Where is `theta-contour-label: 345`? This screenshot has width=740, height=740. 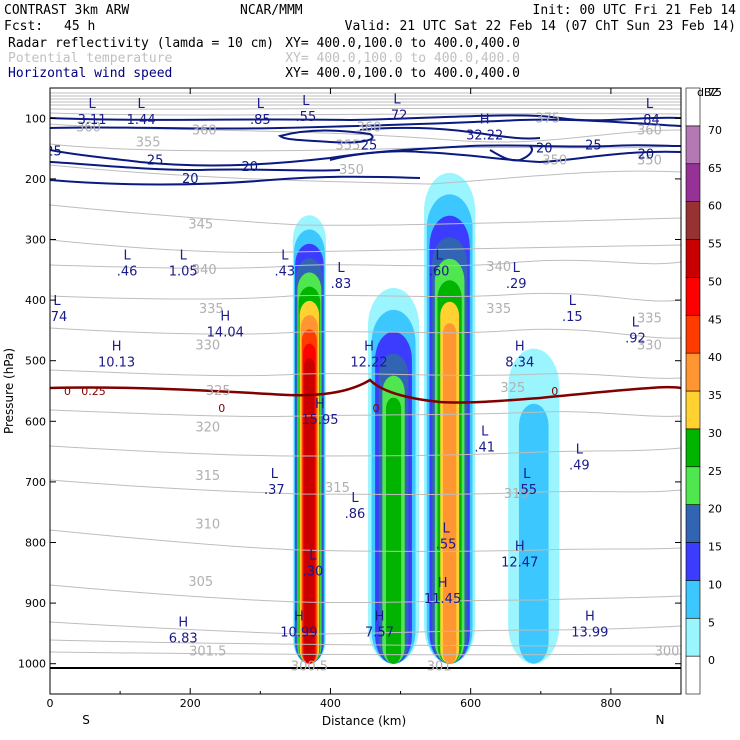
theta-contour-label: 345 is located at coordinates (200, 224).